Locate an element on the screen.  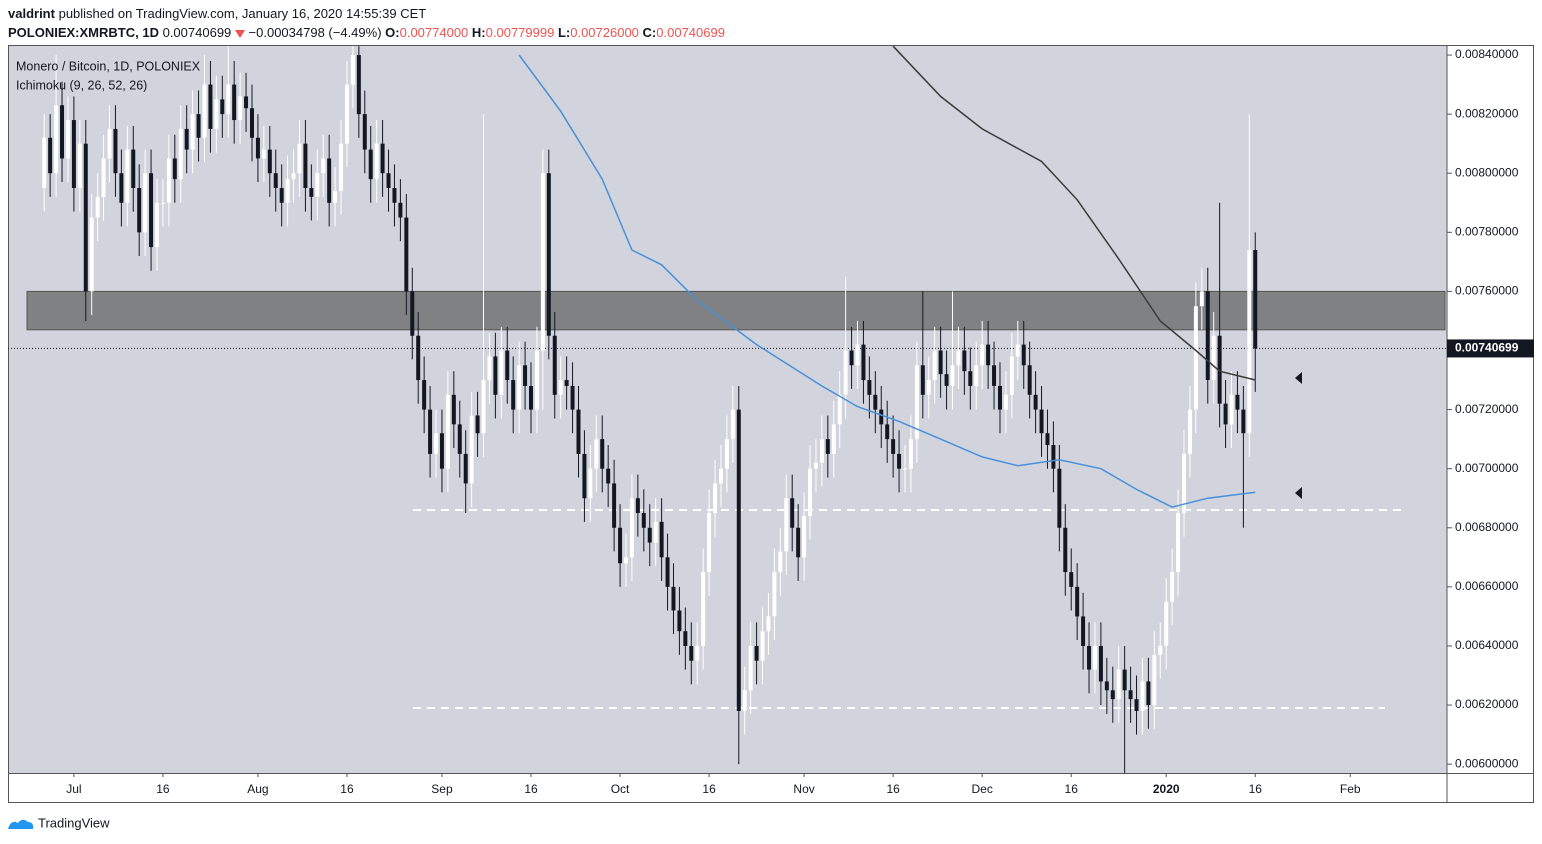
indicator-label: Ichimoku (9, 26, 52, 26) is located at coordinates (81, 85).